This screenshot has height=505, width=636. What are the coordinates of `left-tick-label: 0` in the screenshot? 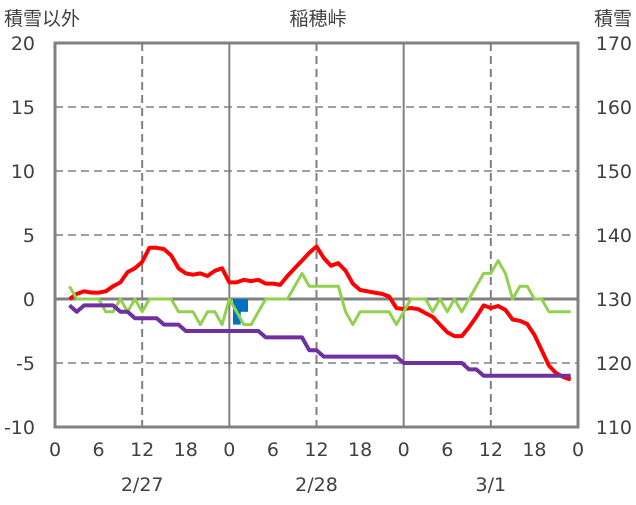 It's located at (29, 300).